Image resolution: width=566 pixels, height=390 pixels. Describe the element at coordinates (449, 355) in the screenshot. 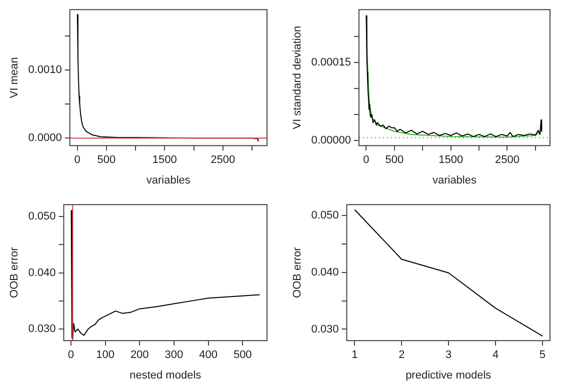

I see `x-tick-label: 3` at that location.